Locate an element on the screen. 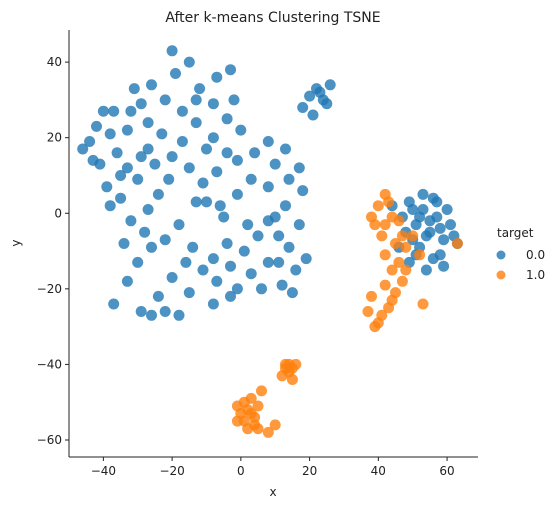 The width and height of the screenshot is (559, 510). y-axis-ticks: −60 −40 −20 0 20 40 is located at coordinates (53, 251).